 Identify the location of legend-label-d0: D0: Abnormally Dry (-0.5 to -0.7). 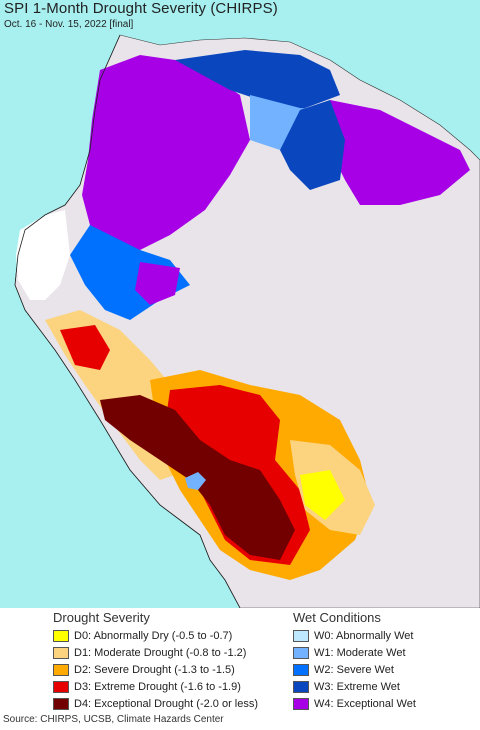
(153, 635).